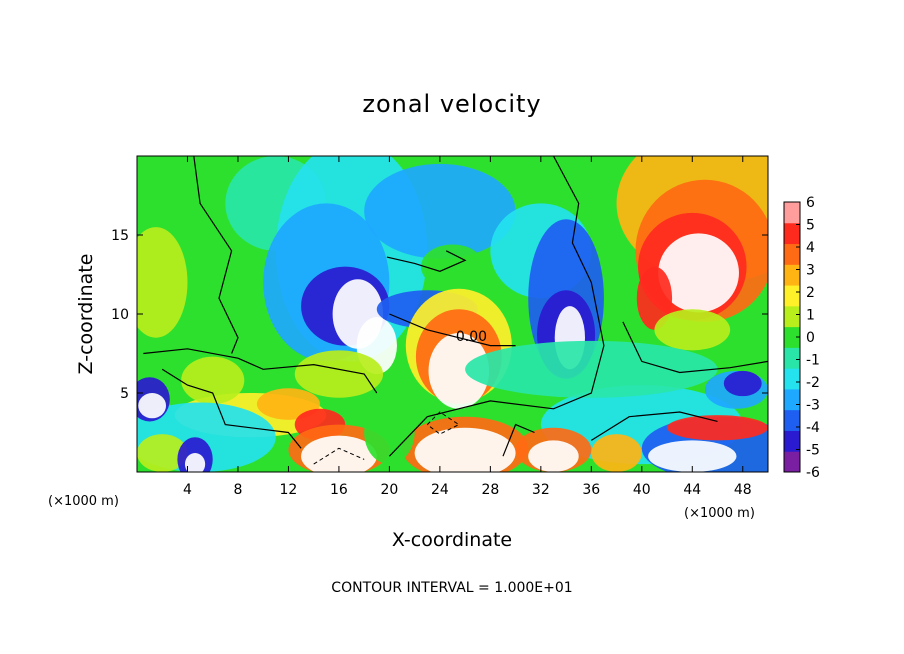  What do you see at coordinates (813, 361) in the screenshot?
I see `colorbar-tick-label: -1` at bounding box center [813, 361].